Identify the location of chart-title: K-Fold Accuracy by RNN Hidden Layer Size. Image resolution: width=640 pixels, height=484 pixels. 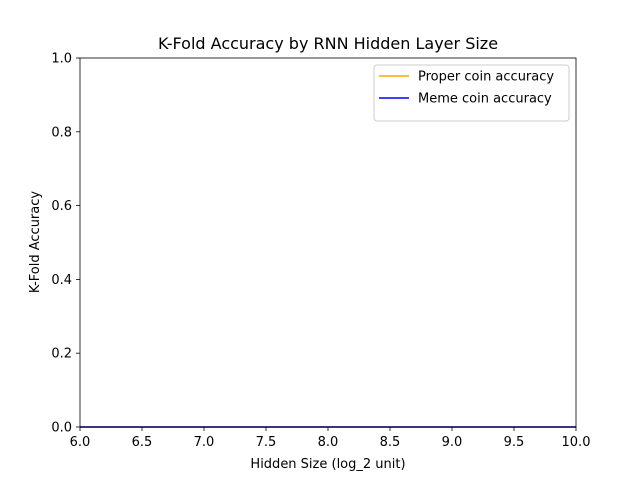
(328, 43).